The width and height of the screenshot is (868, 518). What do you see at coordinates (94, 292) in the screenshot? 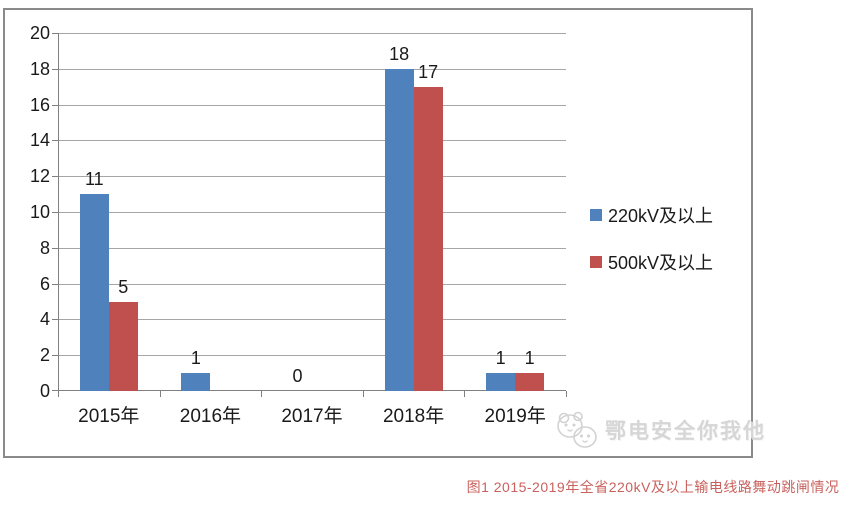
I see `bar-220kv-2015` at bounding box center [94, 292].